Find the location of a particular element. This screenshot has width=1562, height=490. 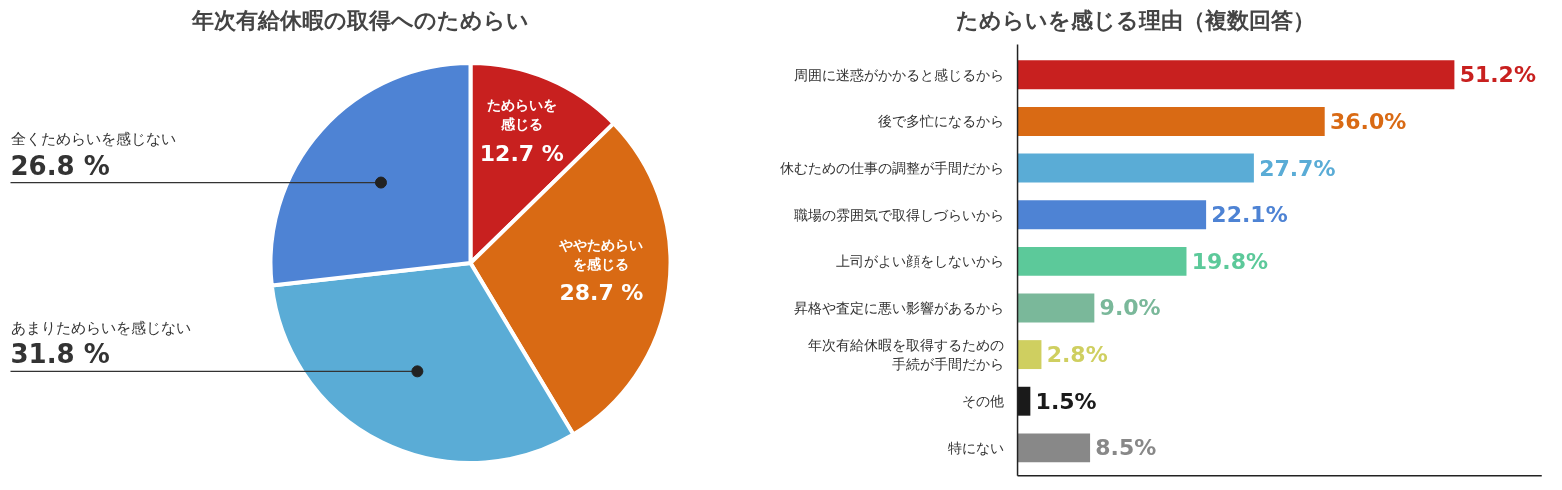

y-tick-label: 周囲に迷惑がかかると感じるから is located at coordinates (899, 74).